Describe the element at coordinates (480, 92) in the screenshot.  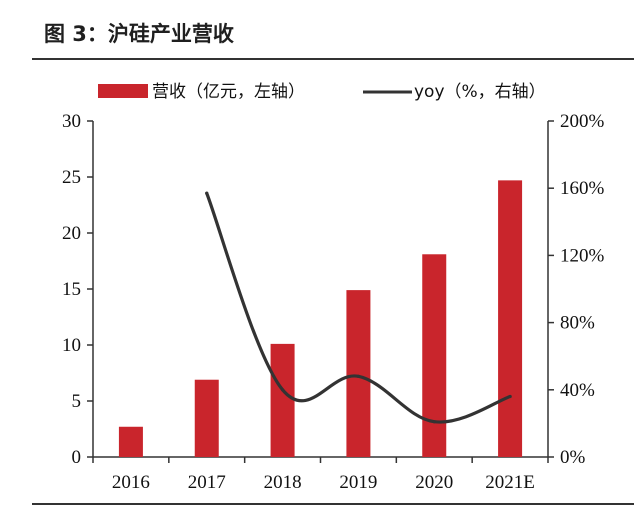
I see `legend-label-yoy: yoy（%，右轴）` at that location.